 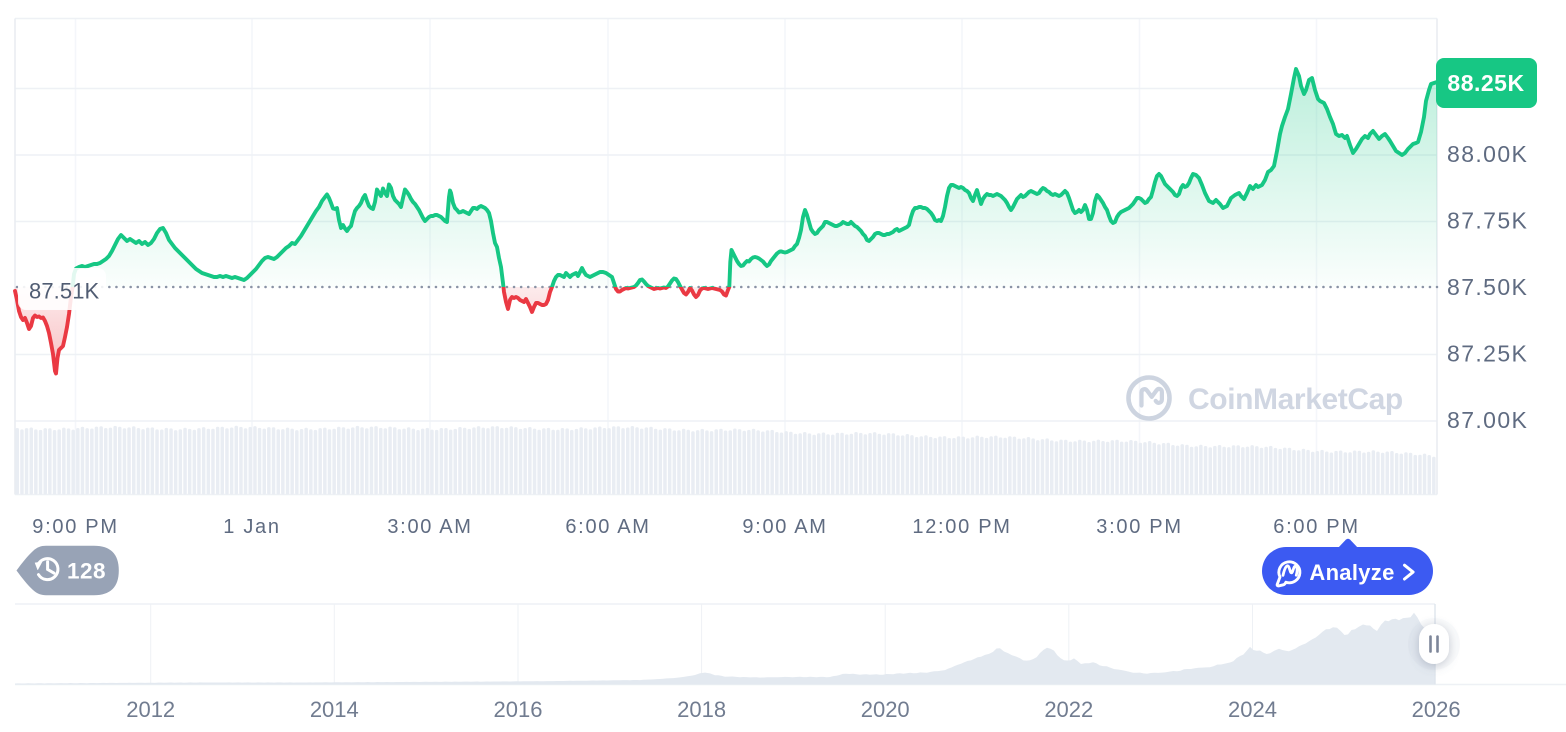 I want to click on svg-text: 3:00 AM, so click(x=429, y=527).